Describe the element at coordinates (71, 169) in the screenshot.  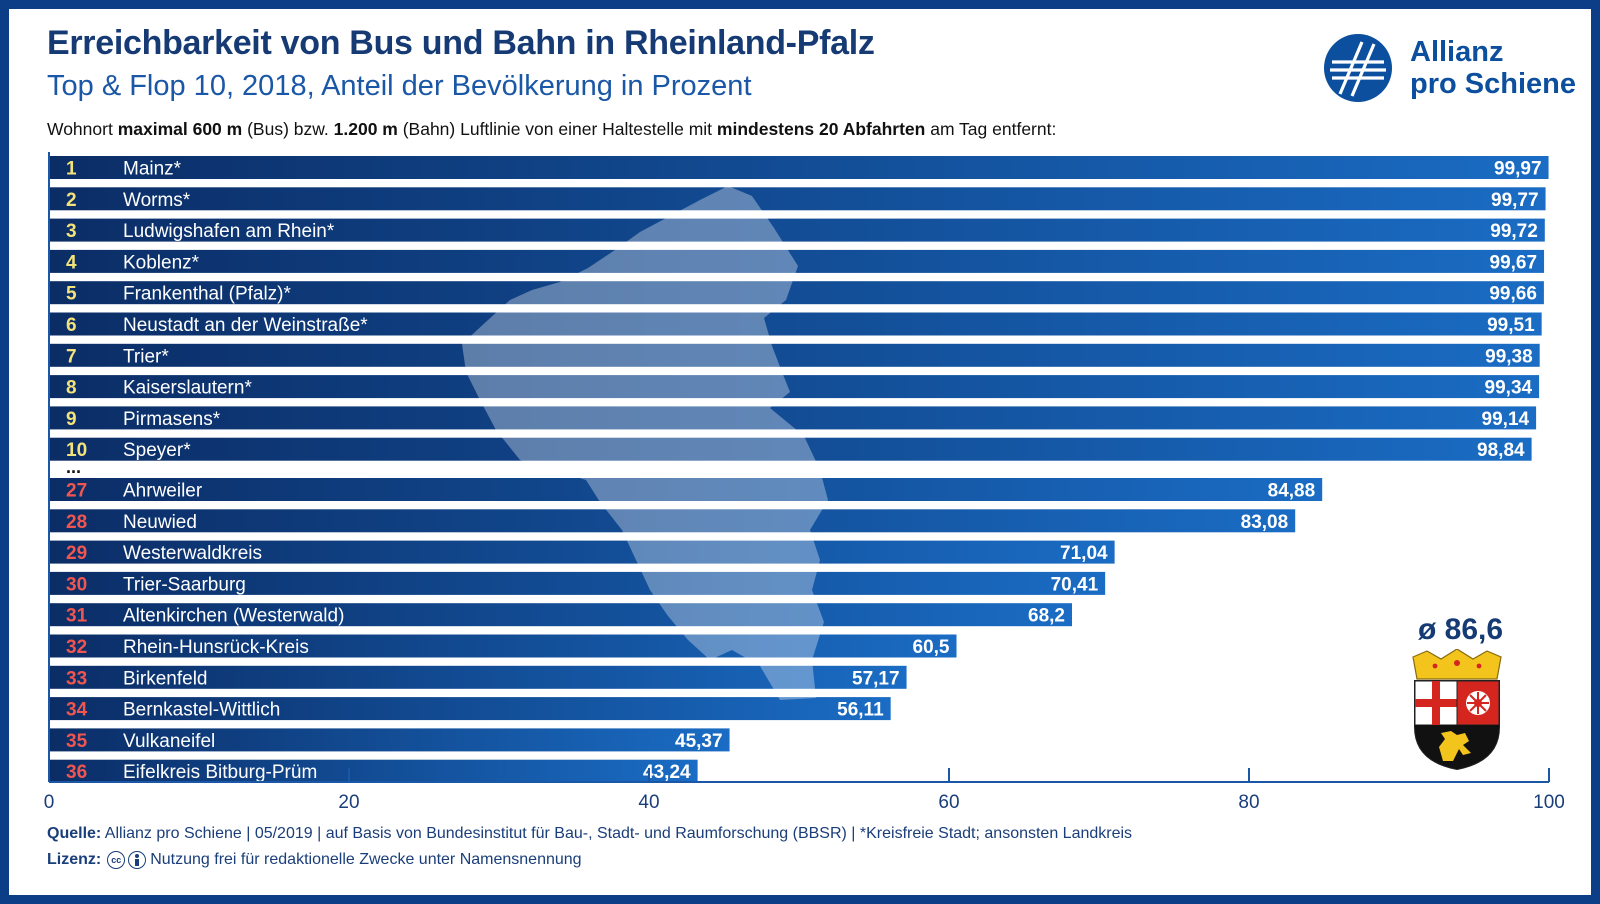
I see `rank-label: 1` at that location.